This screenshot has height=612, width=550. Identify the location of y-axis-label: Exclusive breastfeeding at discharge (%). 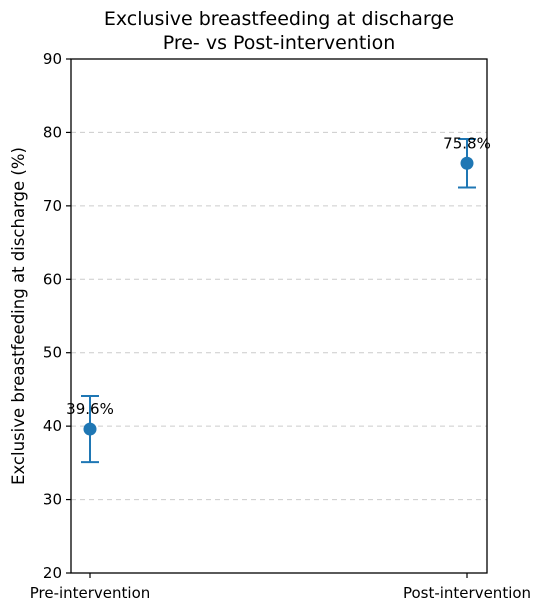
(18, 316).